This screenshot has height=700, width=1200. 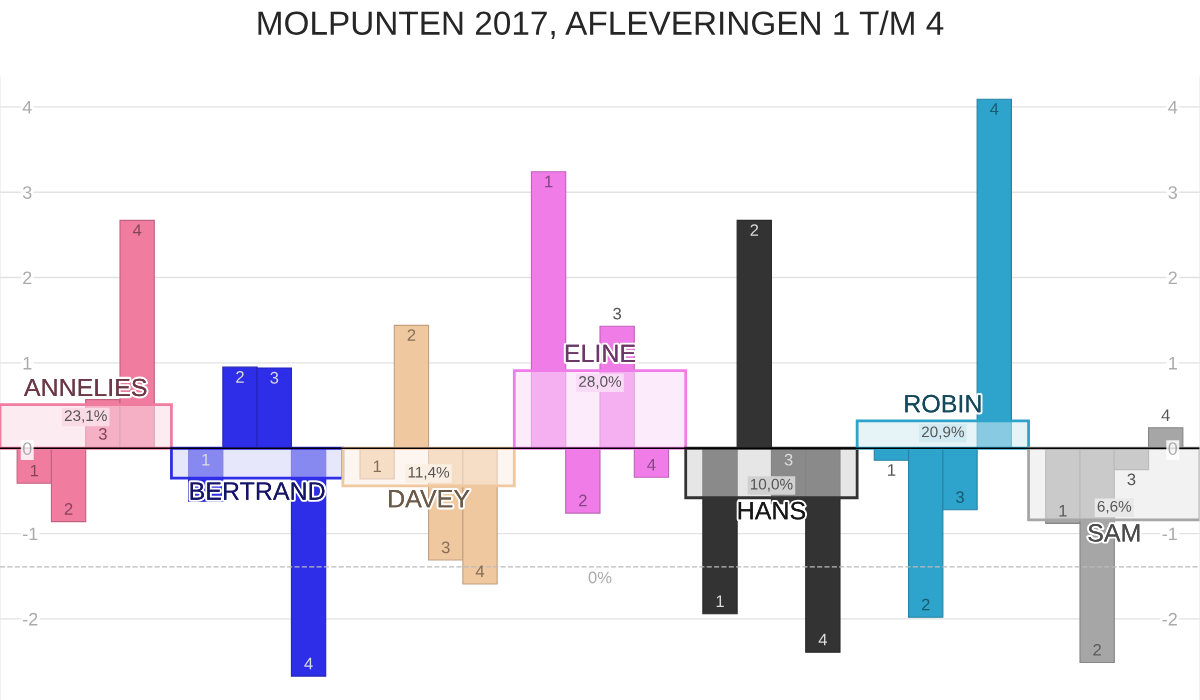 I want to click on y-tick-label: 1, so click(x=27, y=363).